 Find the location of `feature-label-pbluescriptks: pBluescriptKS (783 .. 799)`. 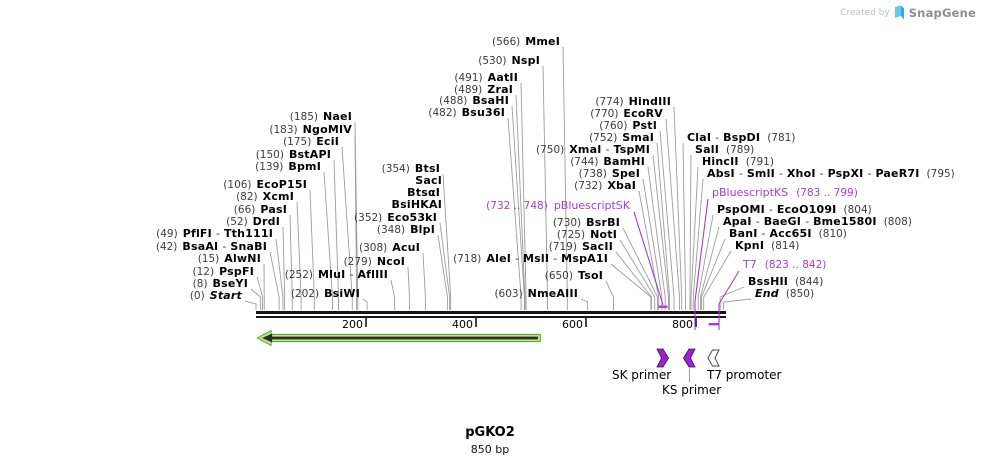

feature-label-pbluescriptks: pBluescriptKS (783 .. 799) is located at coordinates (785, 193).